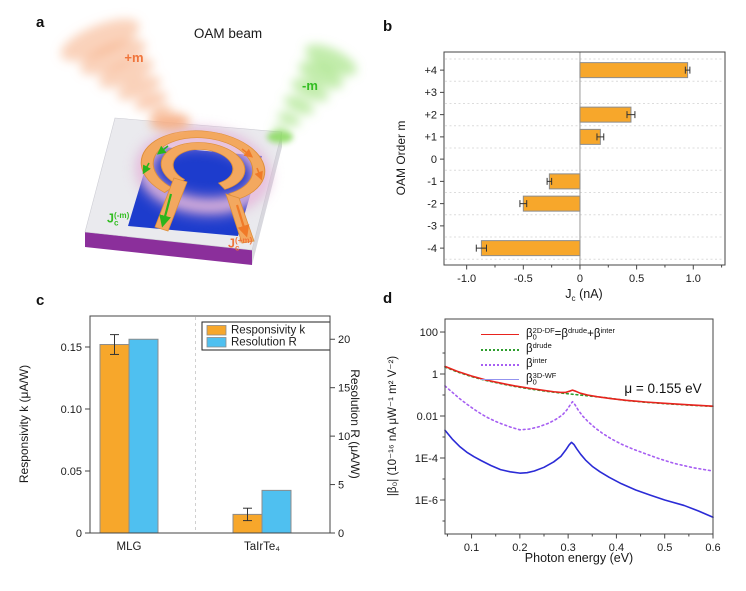 This screenshot has width=746, height=591. What do you see at coordinates (355, 424) in the screenshot?
I see `panel-c-right-axis-title: Resolution R (μA/W)` at bounding box center [355, 424].